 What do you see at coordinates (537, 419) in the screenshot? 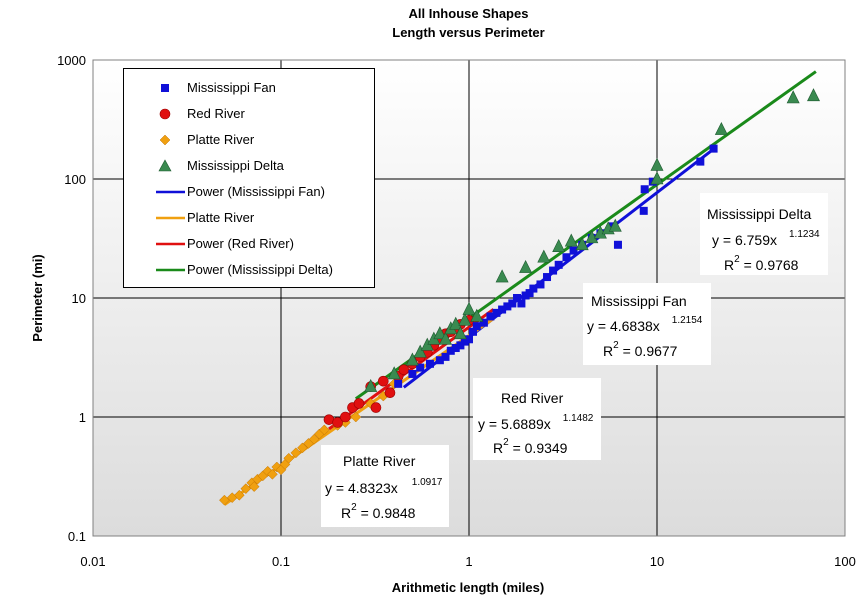
I see `annotation-red-river: Red River y = 5.6889x 1.1482 R2 = 0.9349` at bounding box center [537, 419].